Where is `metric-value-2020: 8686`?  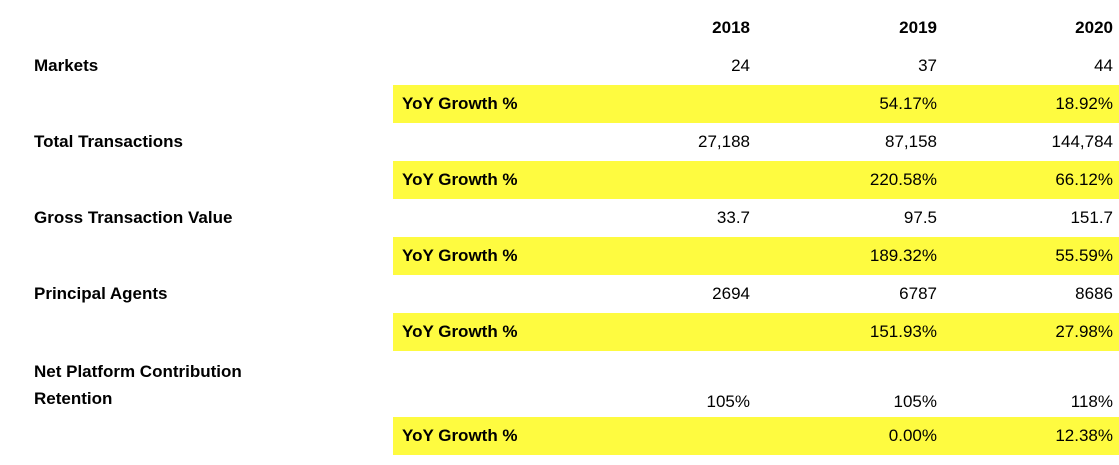
metric-value-2020: 8686 is located at coordinates (1094, 293).